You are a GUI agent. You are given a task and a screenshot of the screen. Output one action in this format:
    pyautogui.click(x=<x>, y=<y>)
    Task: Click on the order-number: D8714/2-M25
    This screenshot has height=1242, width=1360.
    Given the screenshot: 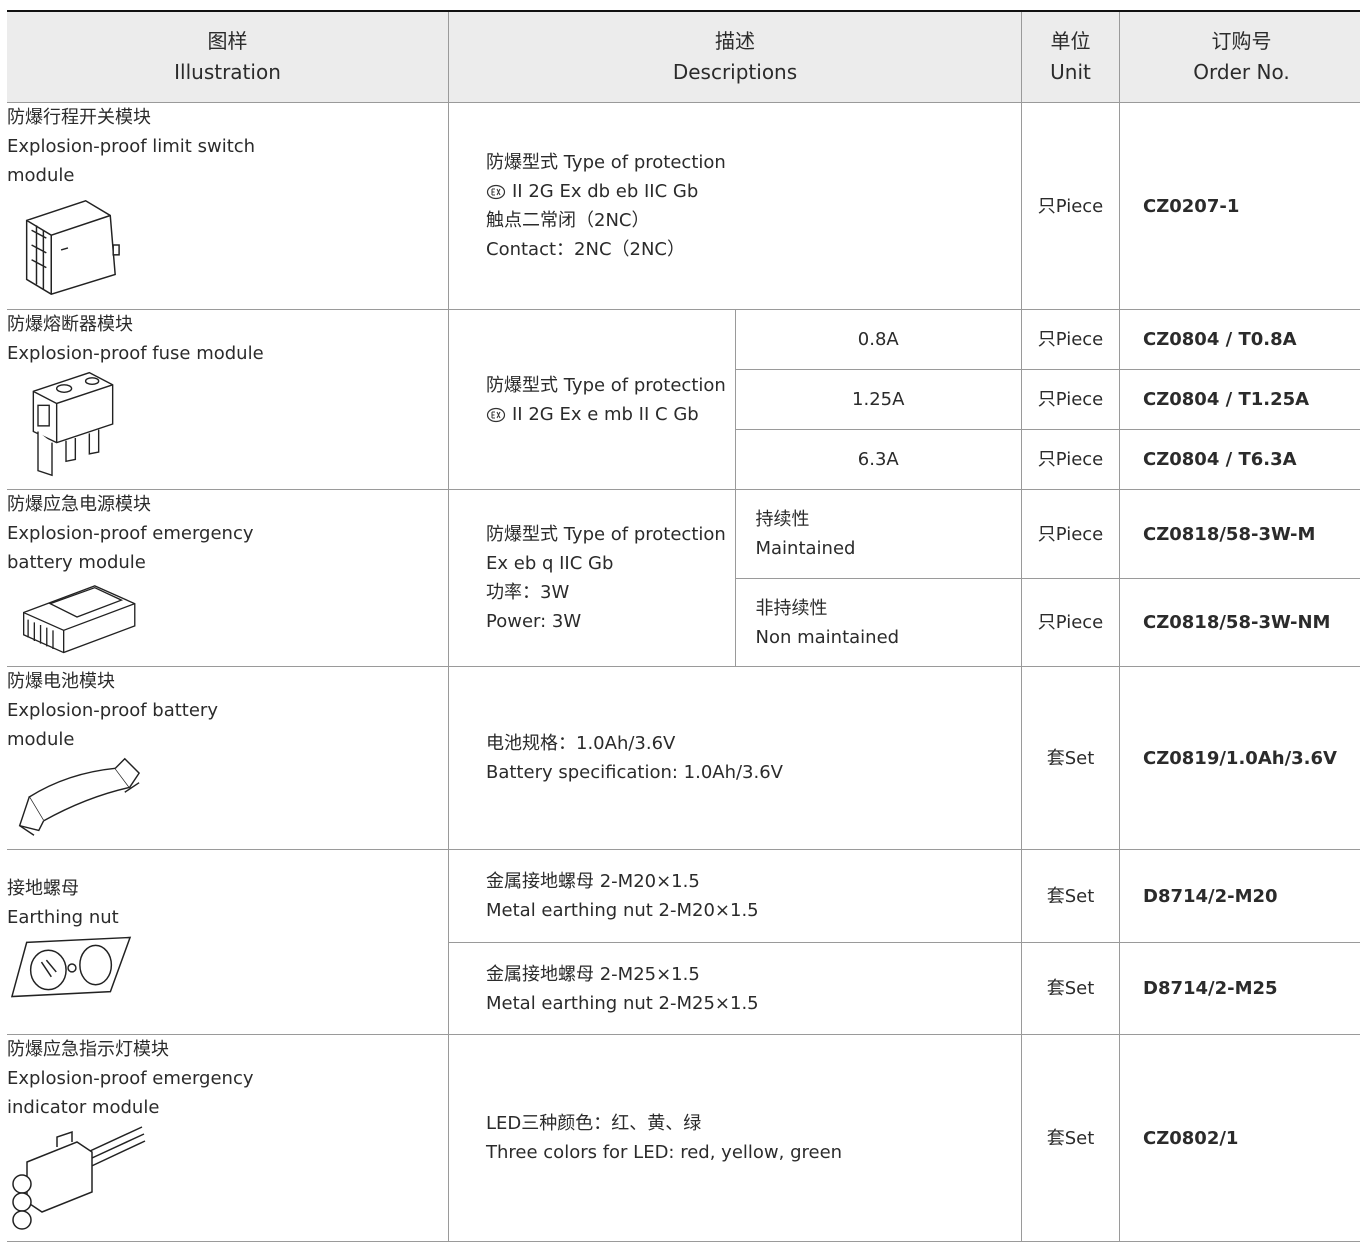 What is the action you would take?
    pyautogui.click(x=1240, y=989)
    